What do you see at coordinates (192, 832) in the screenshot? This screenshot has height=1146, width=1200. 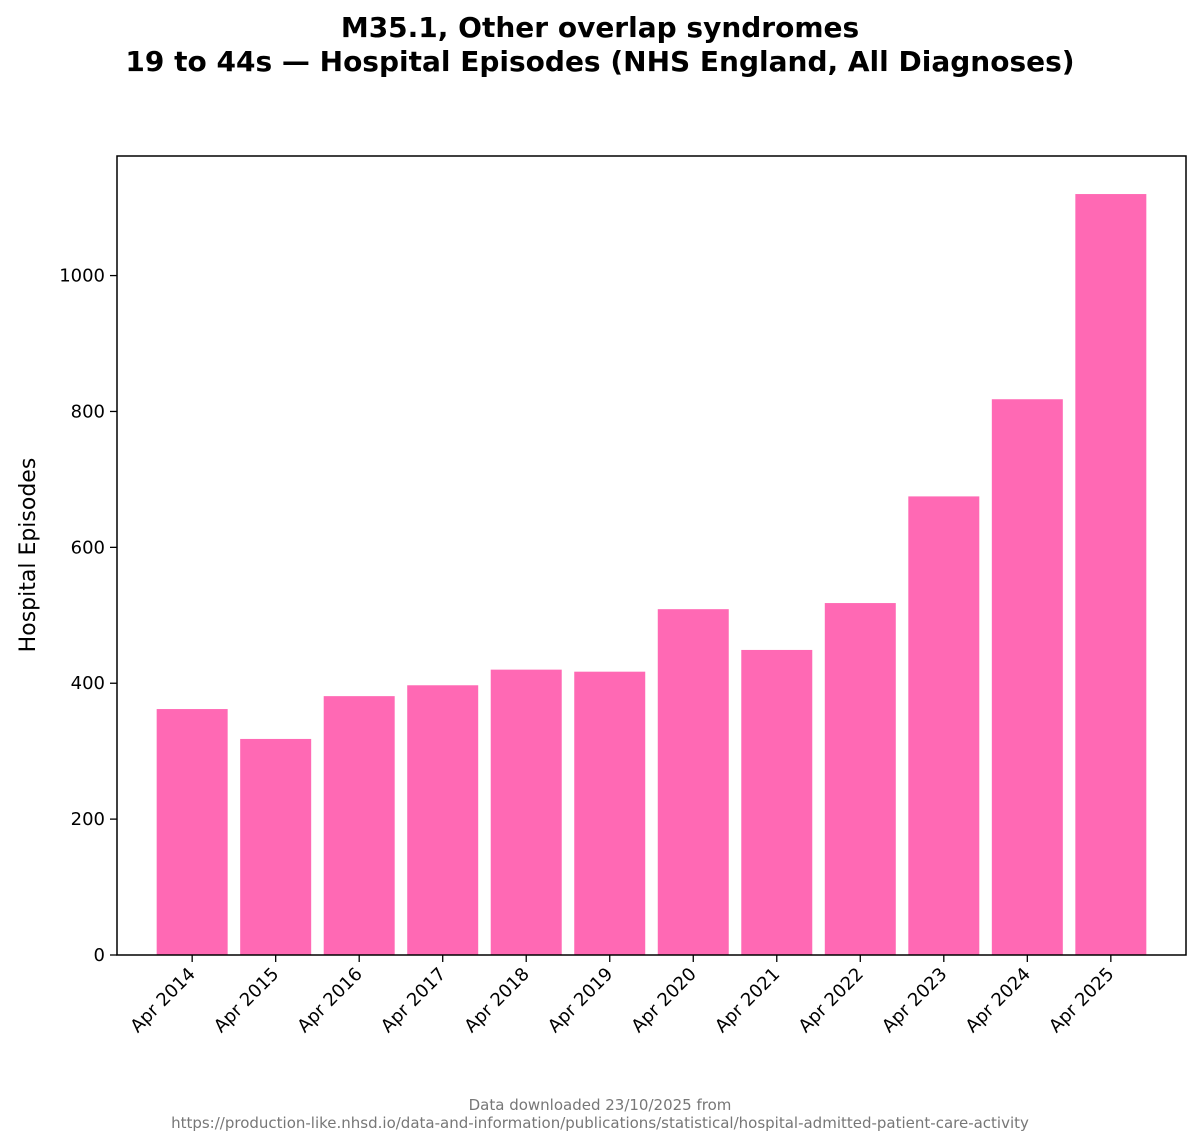 I see `bar-apr-2014` at bounding box center [192, 832].